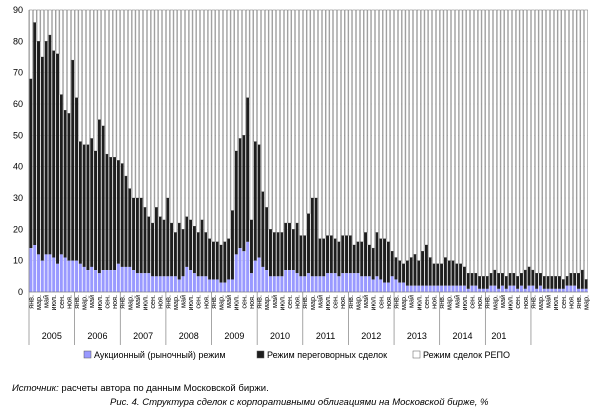 The width and height of the screenshot is (595, 415). Describe the element at coordinates (578, 302) in the screenshot. I see `x-month-label: янв.` at that location.